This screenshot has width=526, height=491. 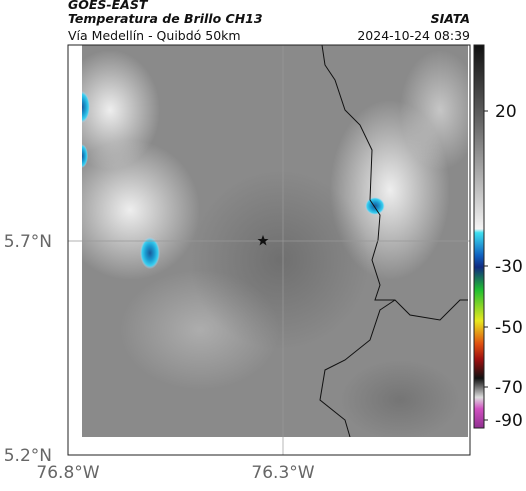 I want to click on timestamp: 2024-10-24 08:39, so click(x=413, y=35).